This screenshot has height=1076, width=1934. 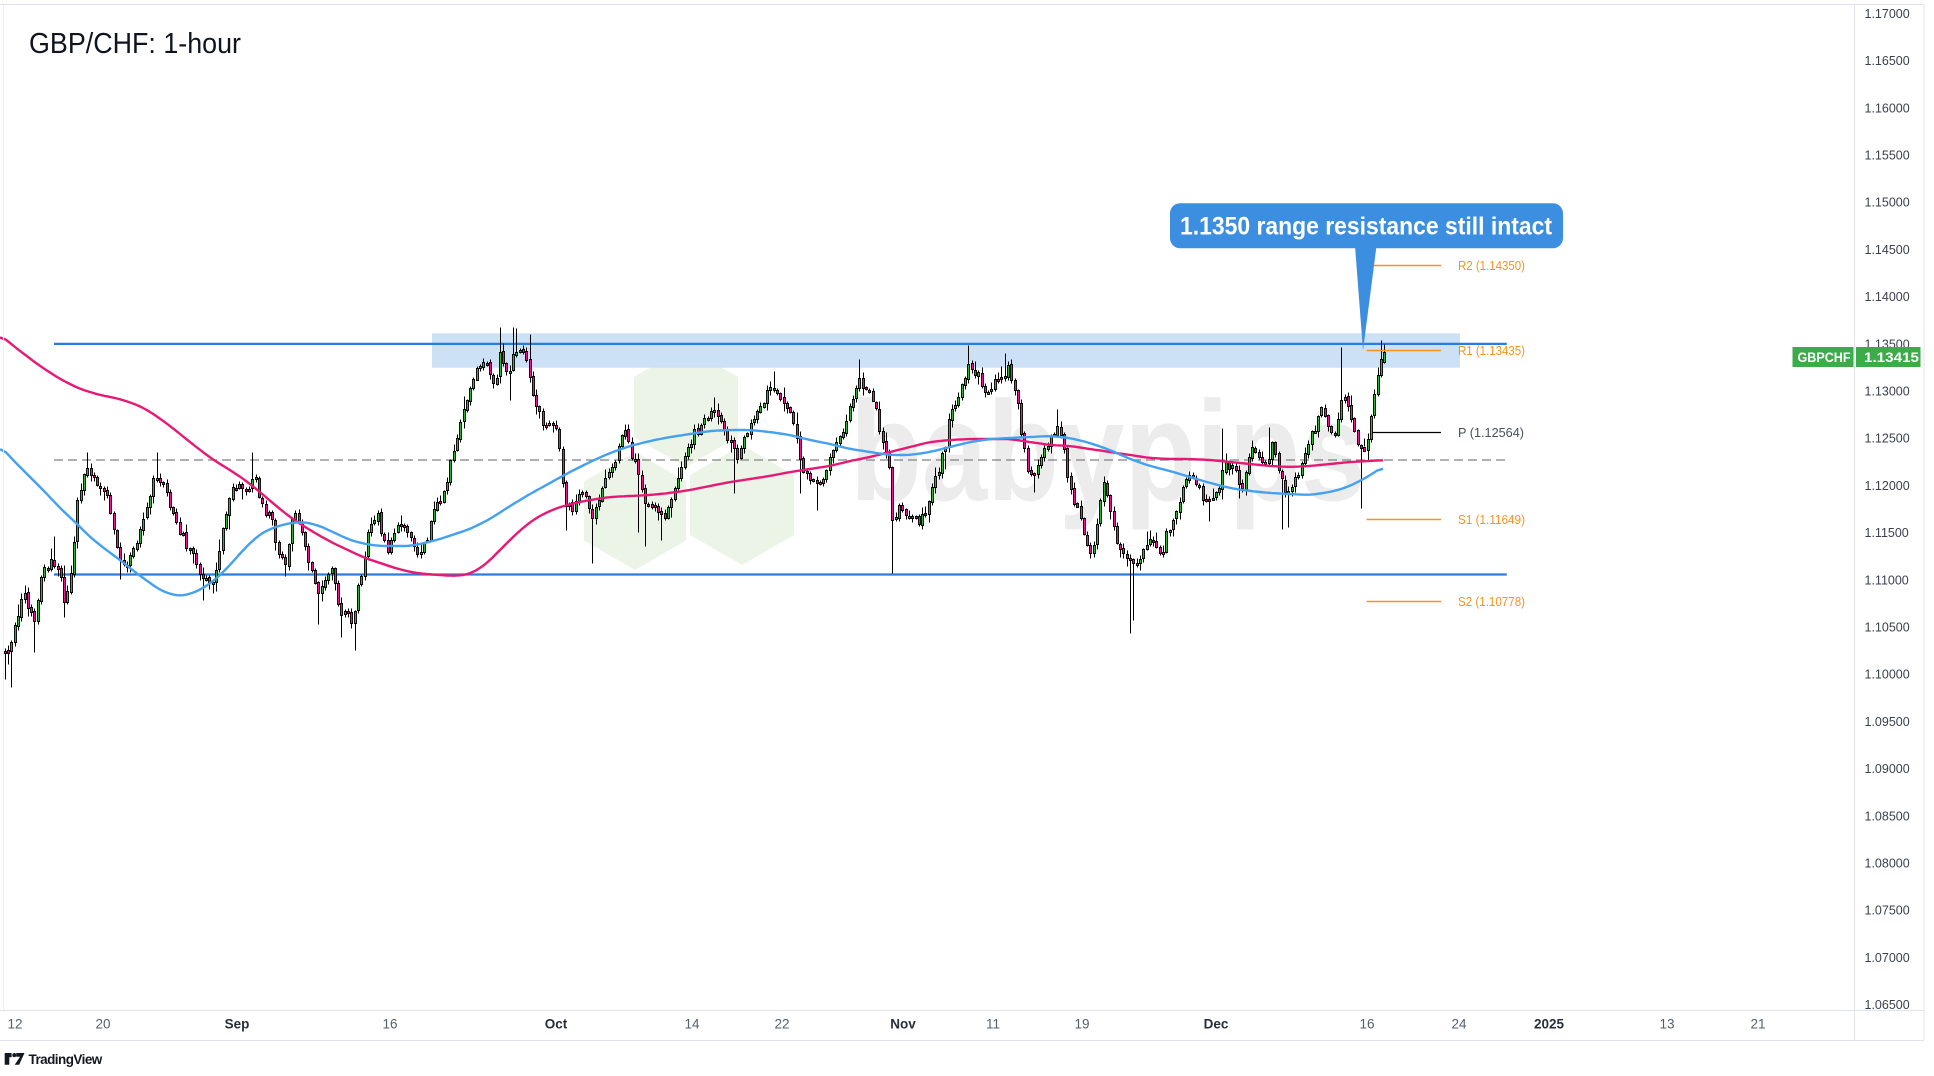 What do you see at coordinates (237, 1024) in the screenshot?
I see `svg-text: Sep` at bounding box center [237, 1024].